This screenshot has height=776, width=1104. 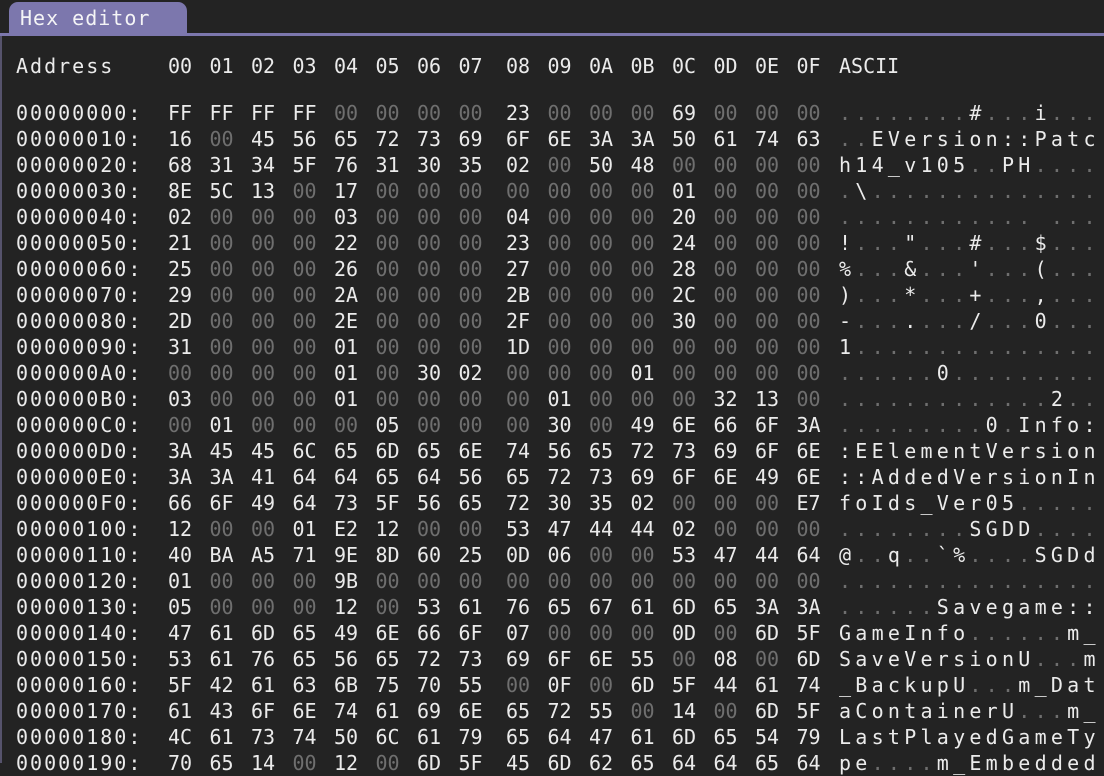 What do you see at coordinates (1040, 451) in the screenshot?
I see `ascii-char: s` at bounding box center [1040, 451].